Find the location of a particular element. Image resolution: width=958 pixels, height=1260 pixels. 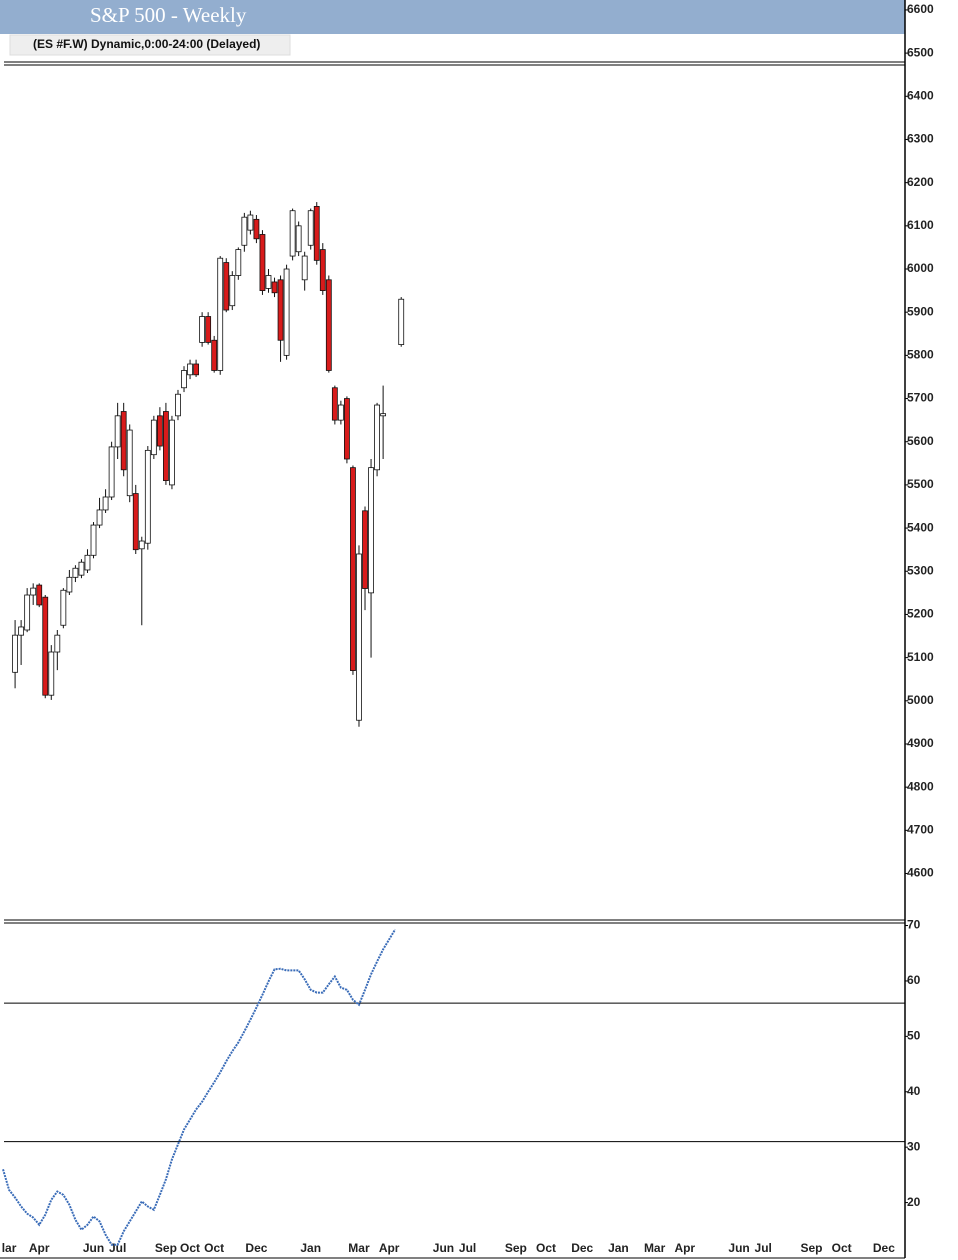

indicator-y-tick-label: 60 is located at coordinates (914, 980).